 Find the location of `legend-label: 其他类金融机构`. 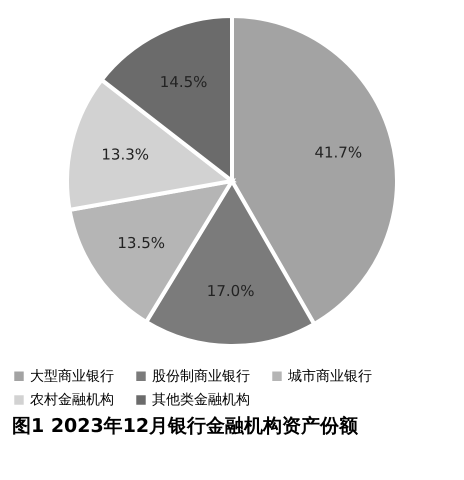

legend-label: 其他类金融机构 is located at coordinates (201, 400).